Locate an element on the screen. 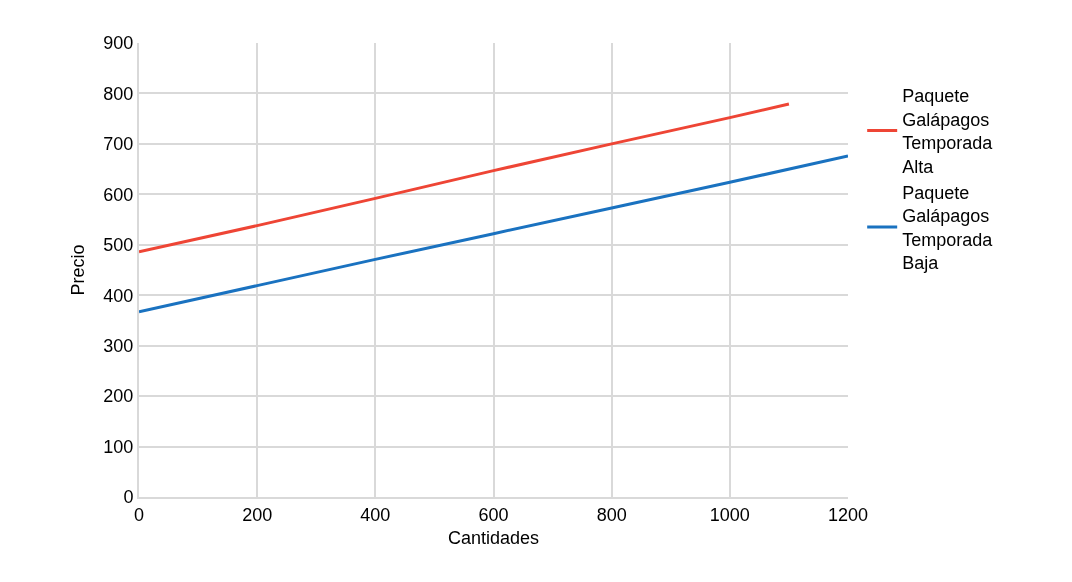 The width and height of the screenshot is (1072, 582). x-tick-label: 1000 is located at coordinates (729, 514).